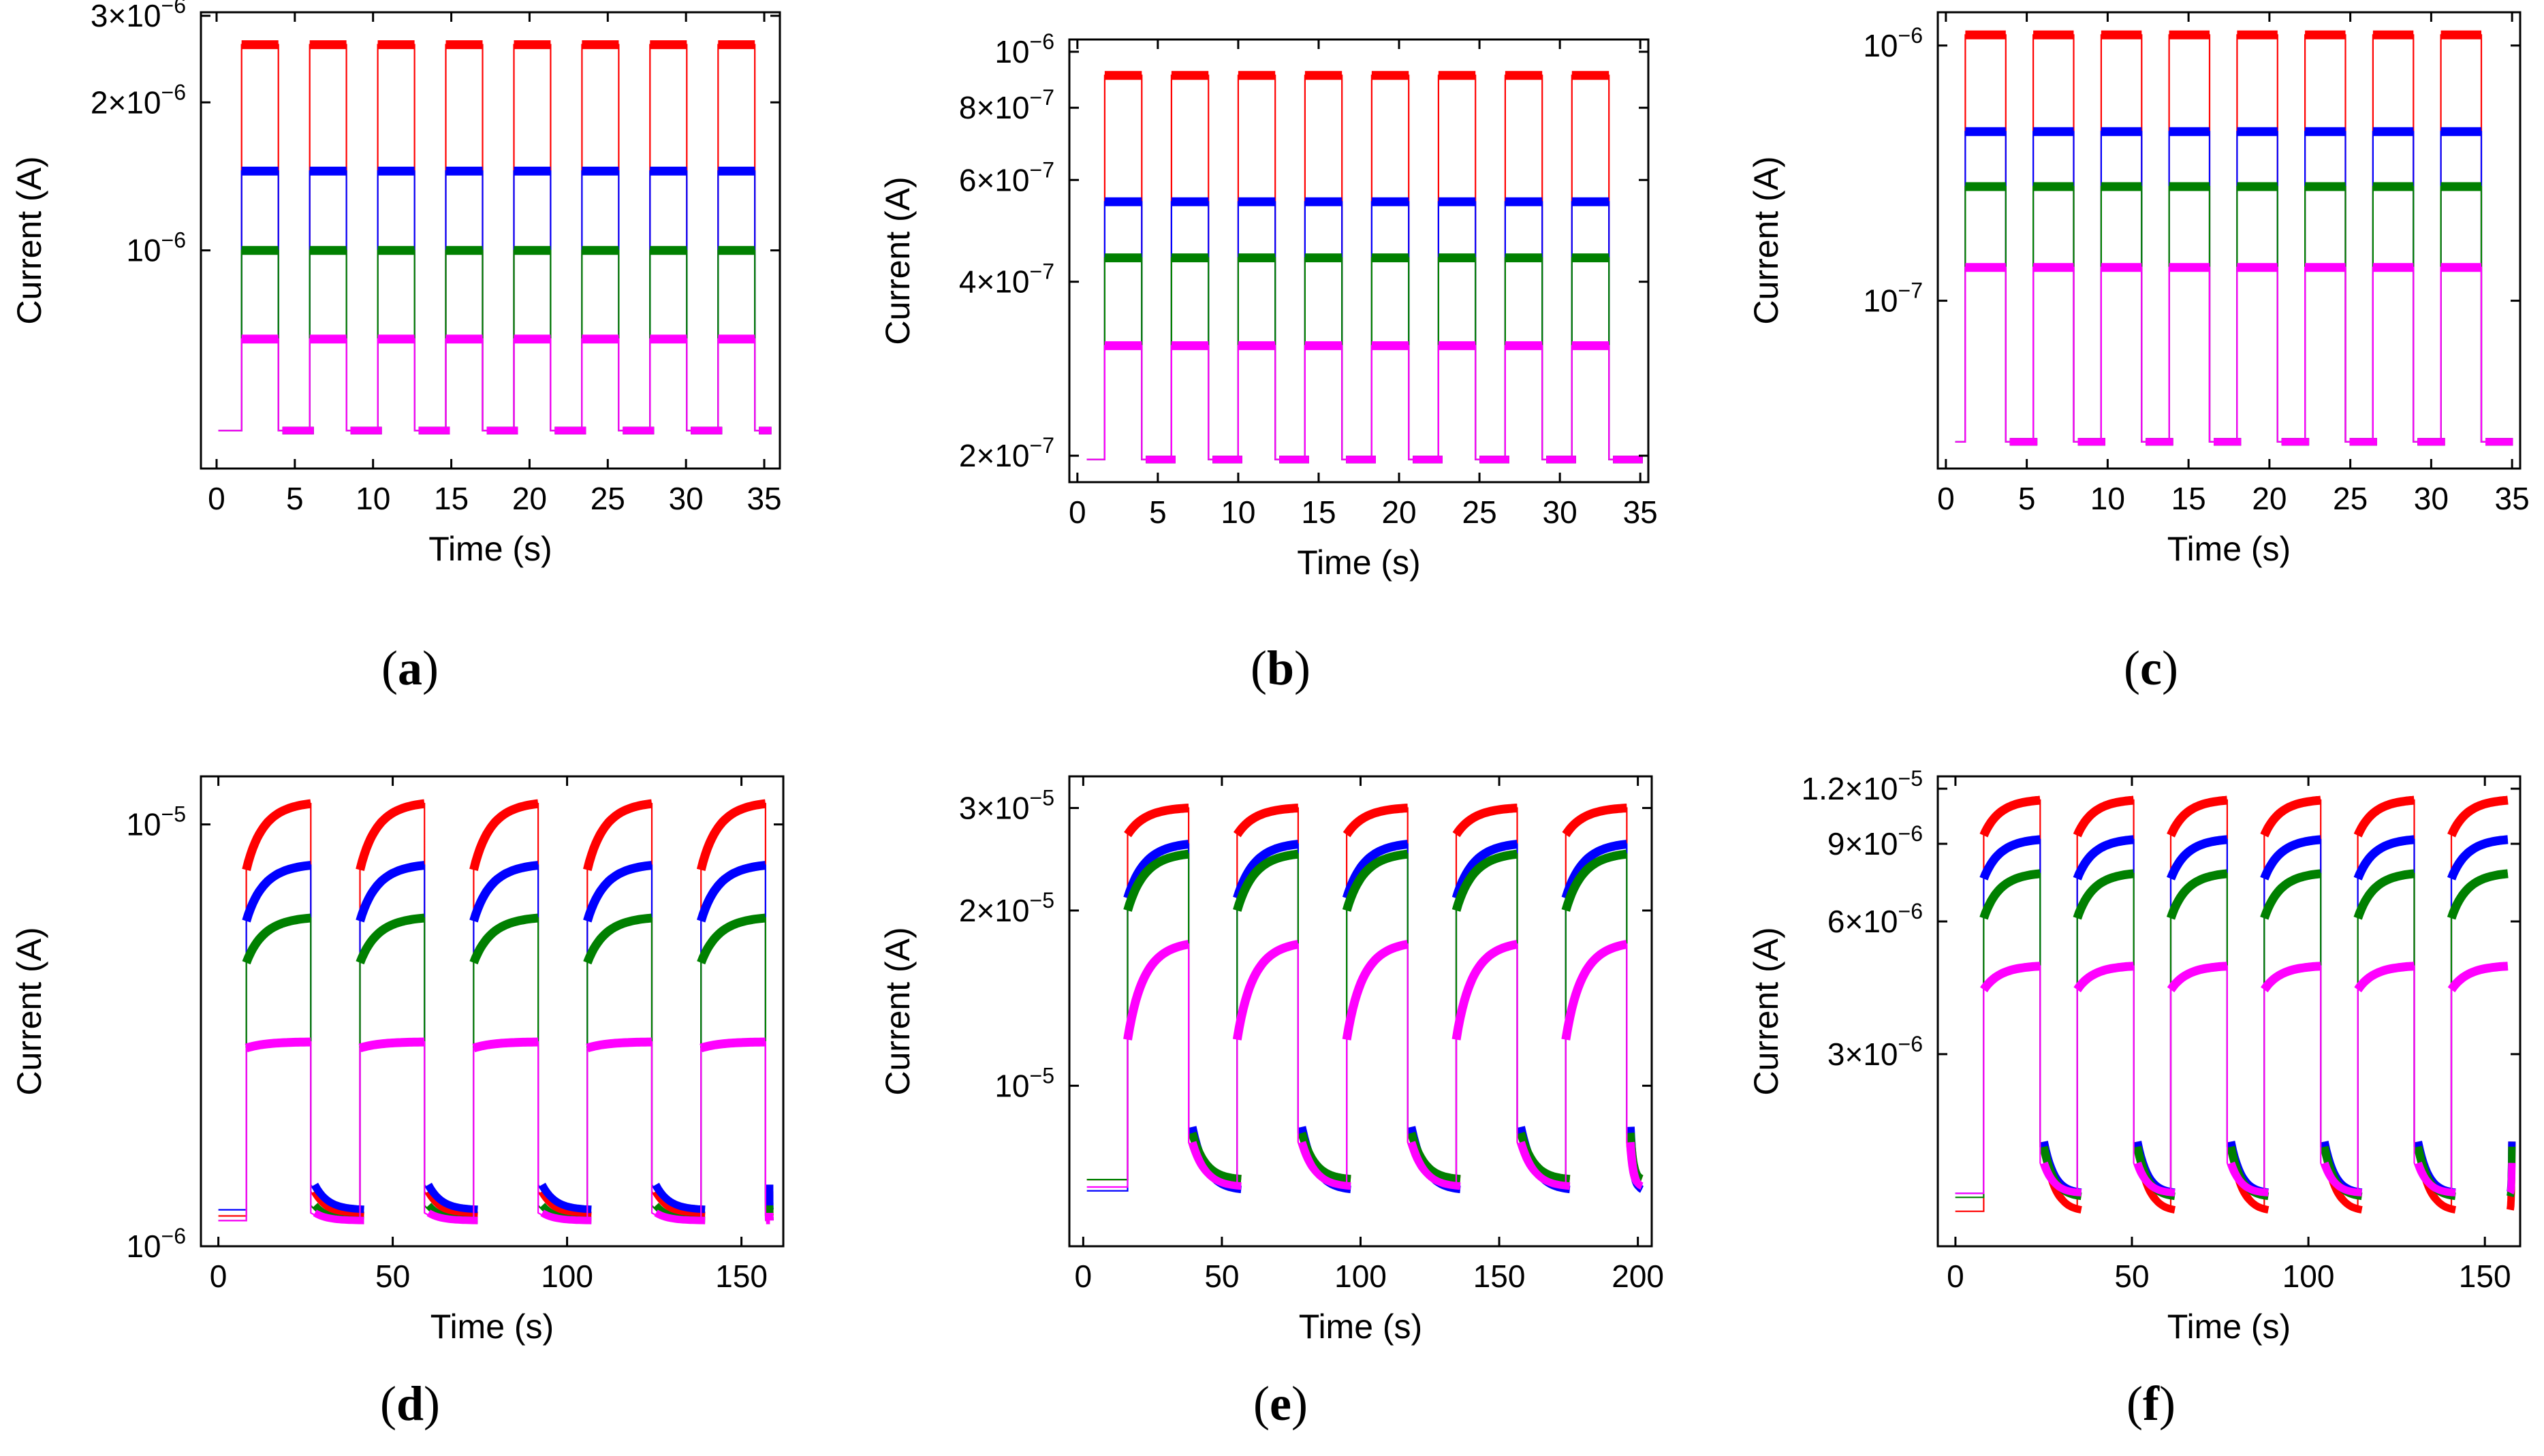 The height and width of the screenshot is (1456, 2544). Describe the element at coordinates (1560, 512) in the screenshot. I see `x-tick-label: 30` at that location.